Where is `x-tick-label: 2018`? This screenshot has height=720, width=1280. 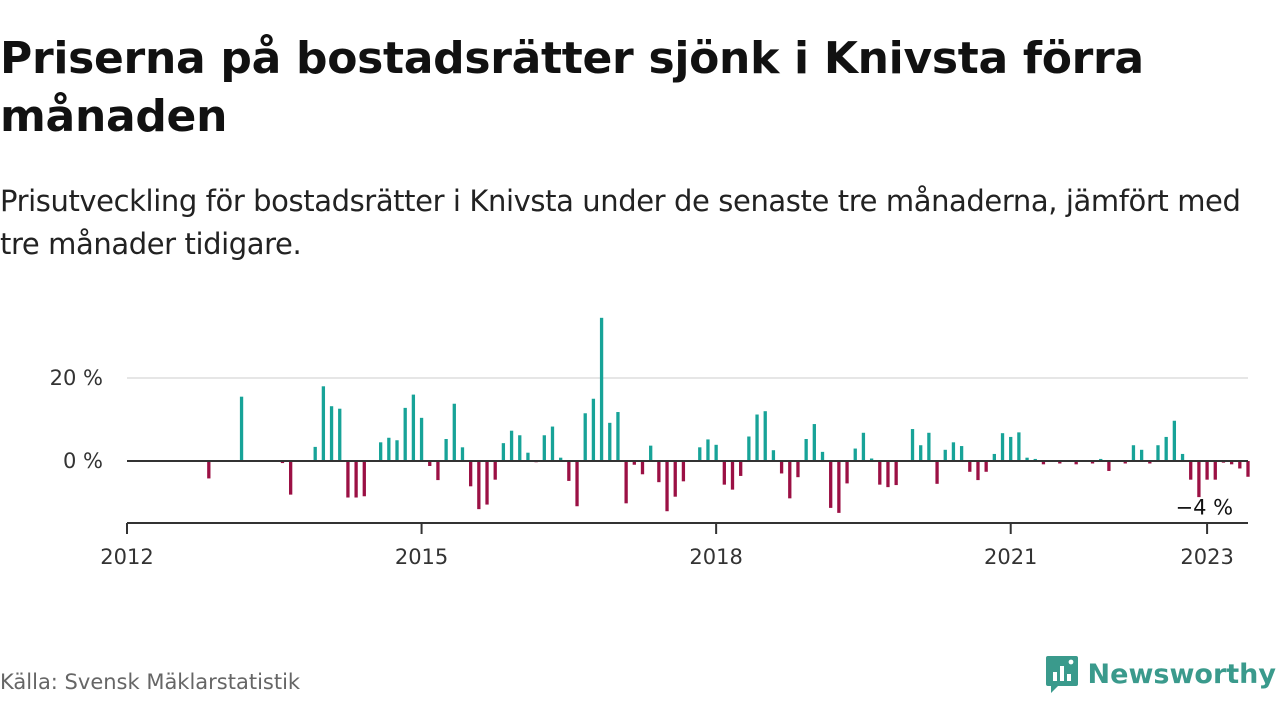 x-tick-label: 2018 is located at coordinates (715, 557).